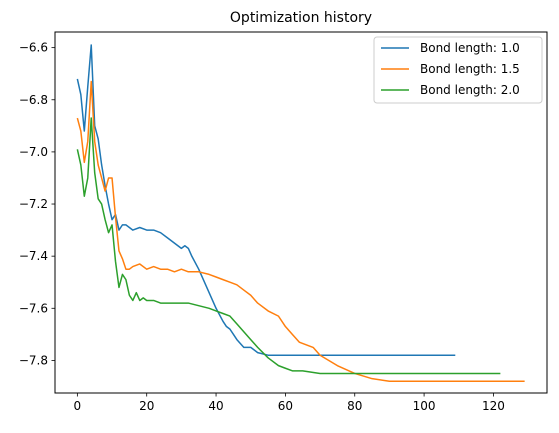 This screenshot has height=433, width=559. Describe the element at coordinates (33, 100) in the screenshot. I see `y-tick-label: −6.8` at that location.